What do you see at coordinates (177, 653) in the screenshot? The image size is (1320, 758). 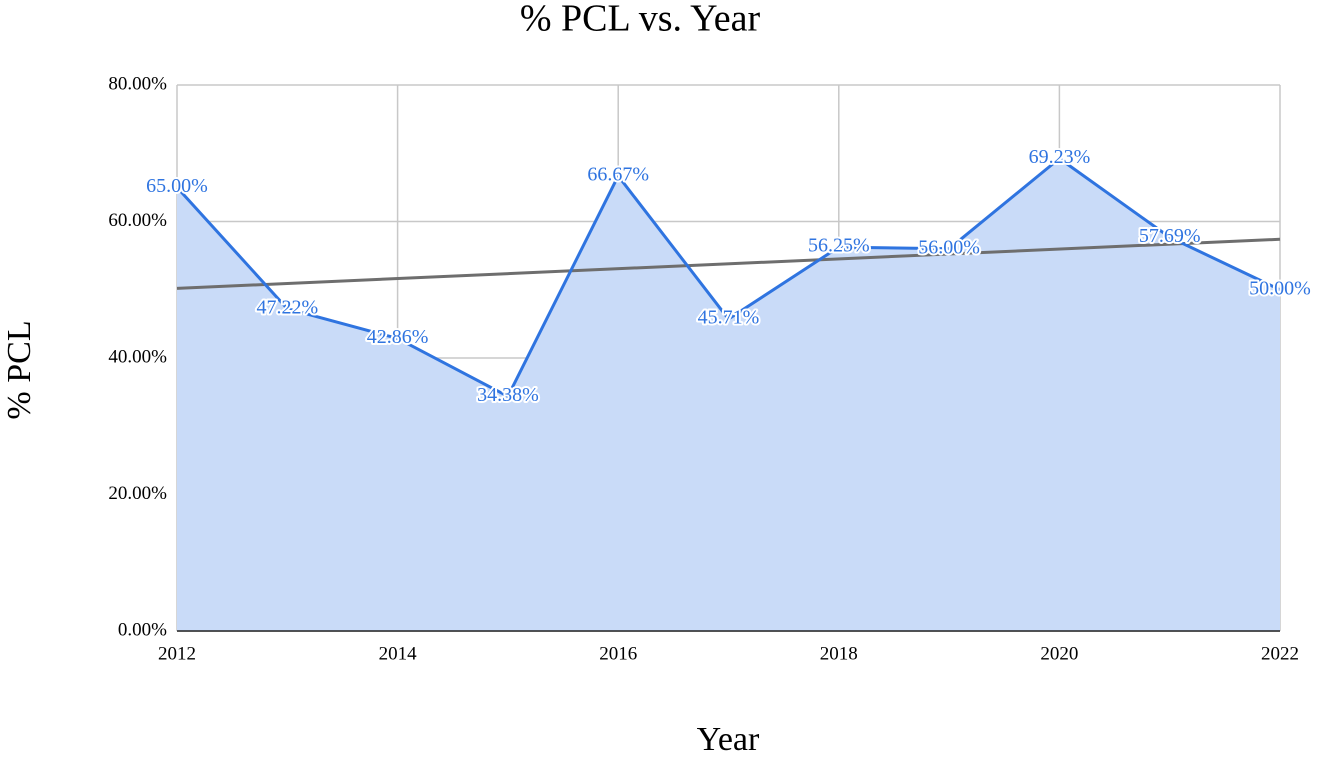 I see `x-tick-label: 2012` at bounding box center [177, 653].